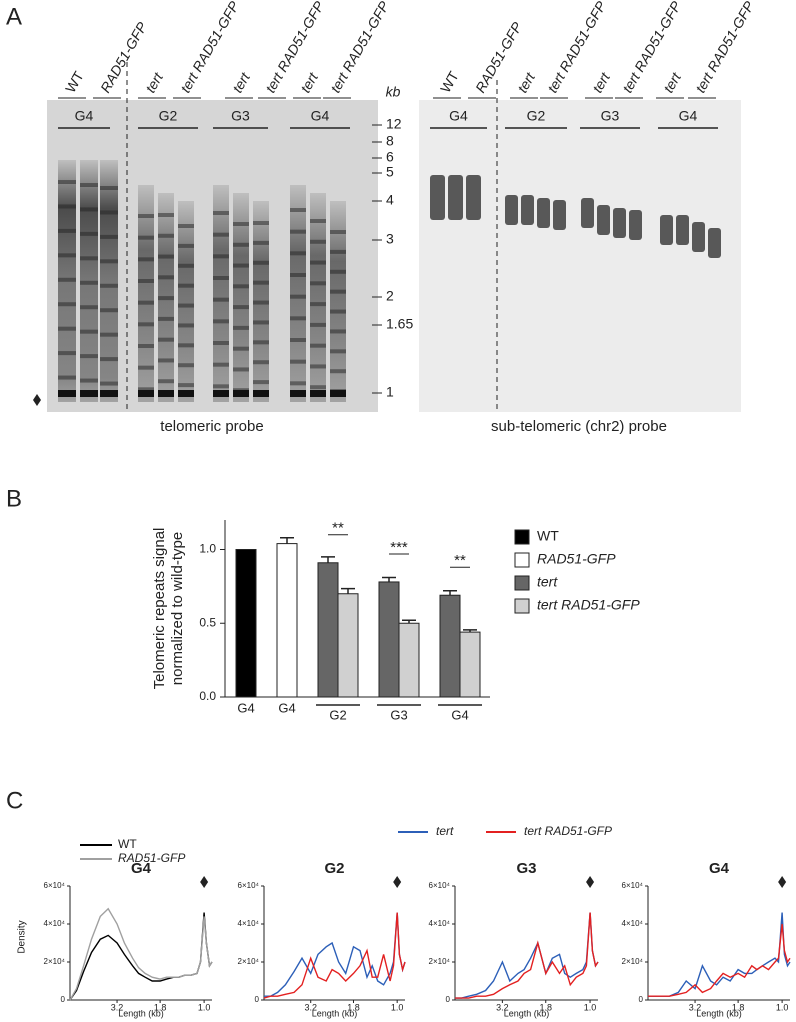  I want to click on y-tick-label: 6×10⁴, so click(249, 885).